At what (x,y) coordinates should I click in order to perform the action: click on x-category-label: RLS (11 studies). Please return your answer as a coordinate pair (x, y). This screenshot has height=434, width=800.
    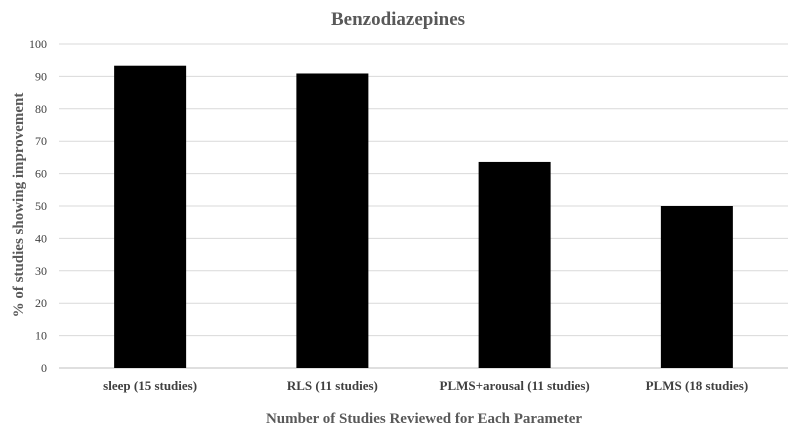
    Looking at the image, I should click on (332, 385).